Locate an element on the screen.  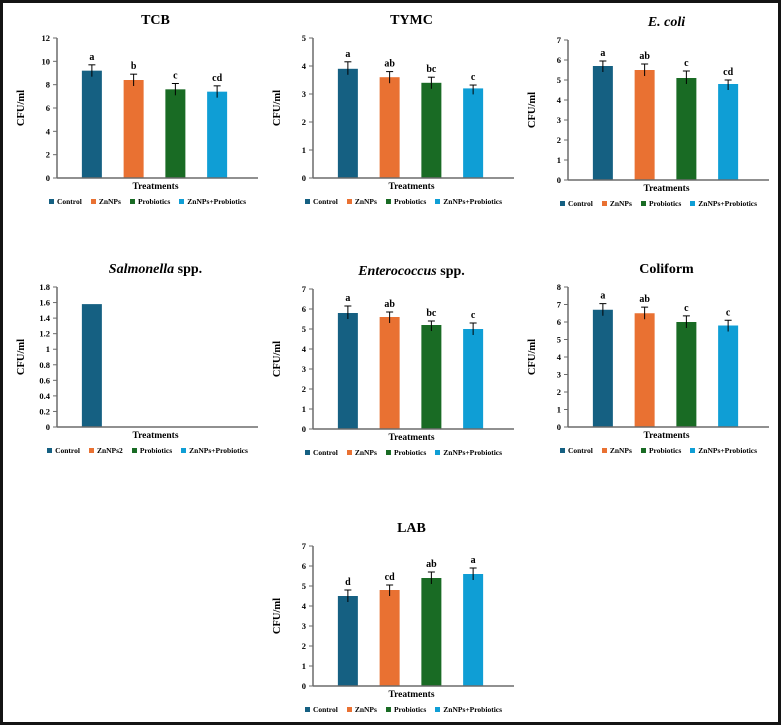
chart-plot: 0 1 2 3 4 5 6 7 8 a ab c c CFU/ml is located at coordinates (648, 356).